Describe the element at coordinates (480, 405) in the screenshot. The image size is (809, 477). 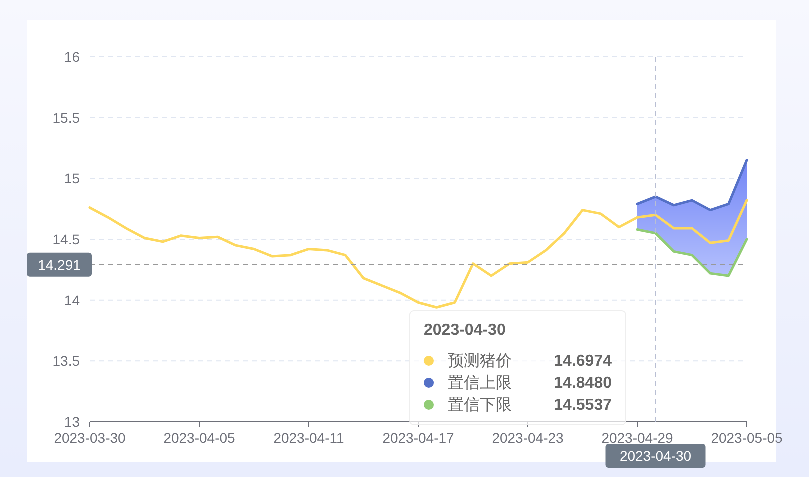
I see `legend-label: 置信下限` at that location.